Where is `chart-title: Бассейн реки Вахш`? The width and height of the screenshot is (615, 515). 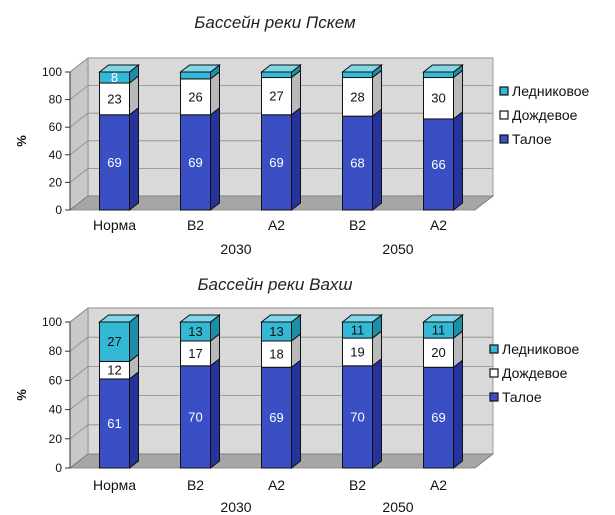 chart-title: Бассейн реки Вахш is located at coordinates (274, 284).